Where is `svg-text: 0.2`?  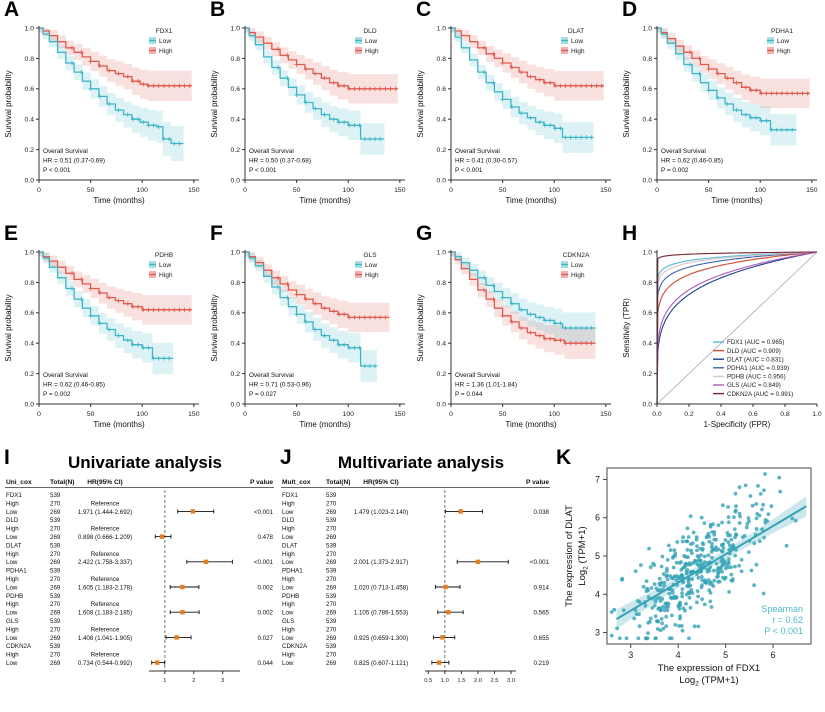
svg-text: 0.2 is located at coordinates (648, 150).